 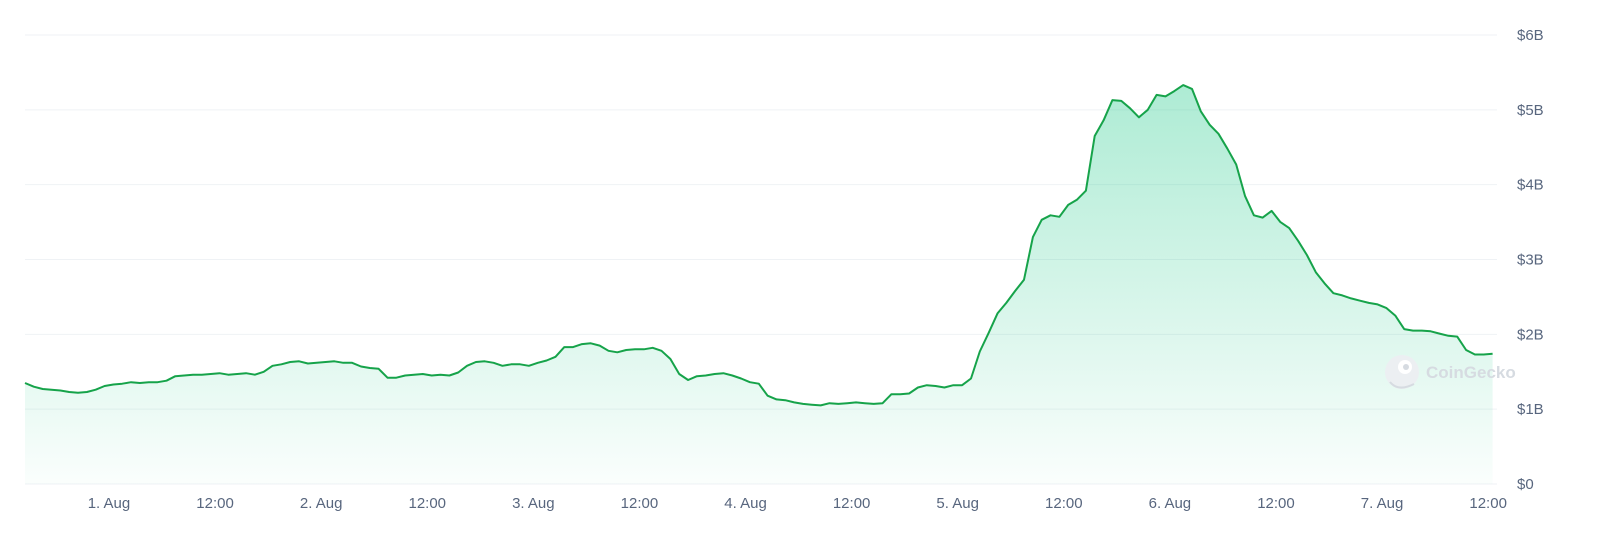 What do you see at coordinates (1530, 110) in the screenshot?
I see `y-tick-label: $5B` at bounding box center [1530, 110].